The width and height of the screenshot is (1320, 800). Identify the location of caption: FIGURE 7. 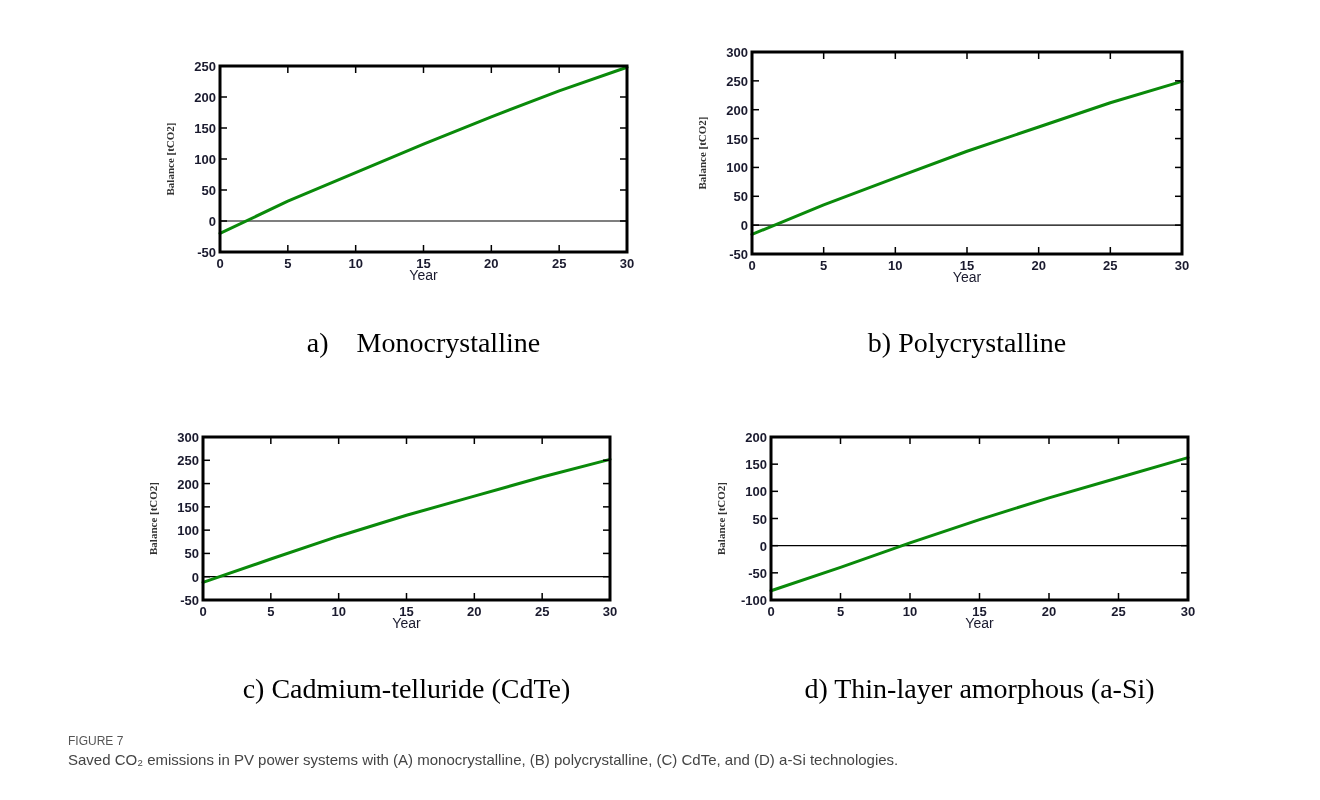
(96, 741).